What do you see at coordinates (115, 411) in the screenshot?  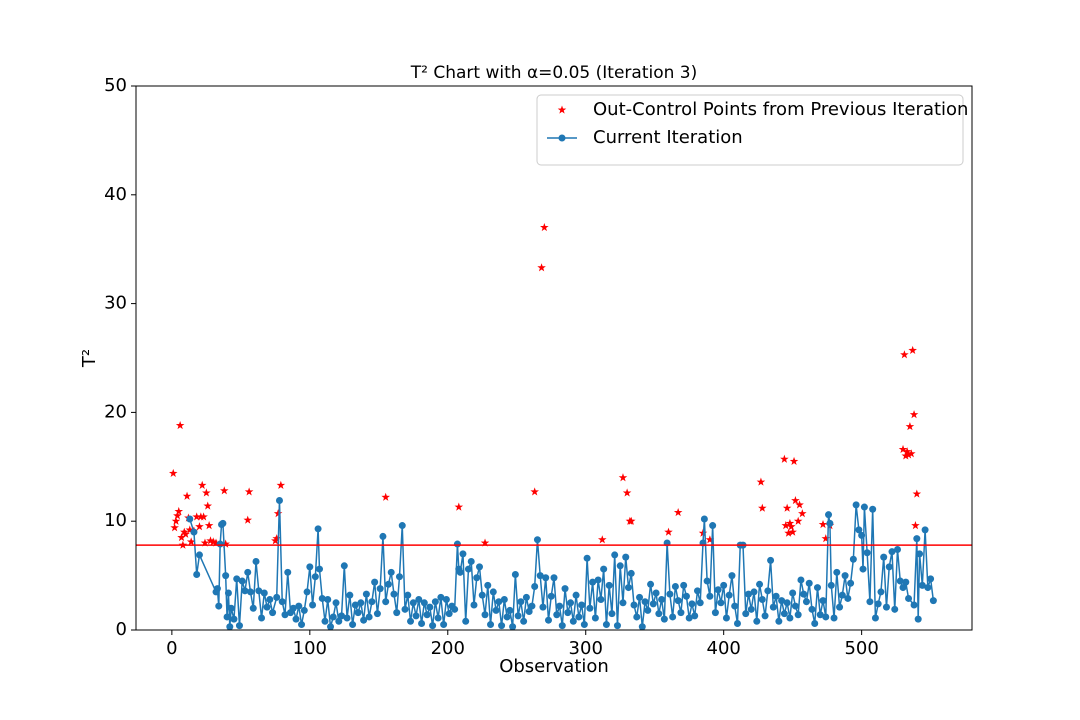 I see `y-tick-label: 20` at bounding box center [115, 411].